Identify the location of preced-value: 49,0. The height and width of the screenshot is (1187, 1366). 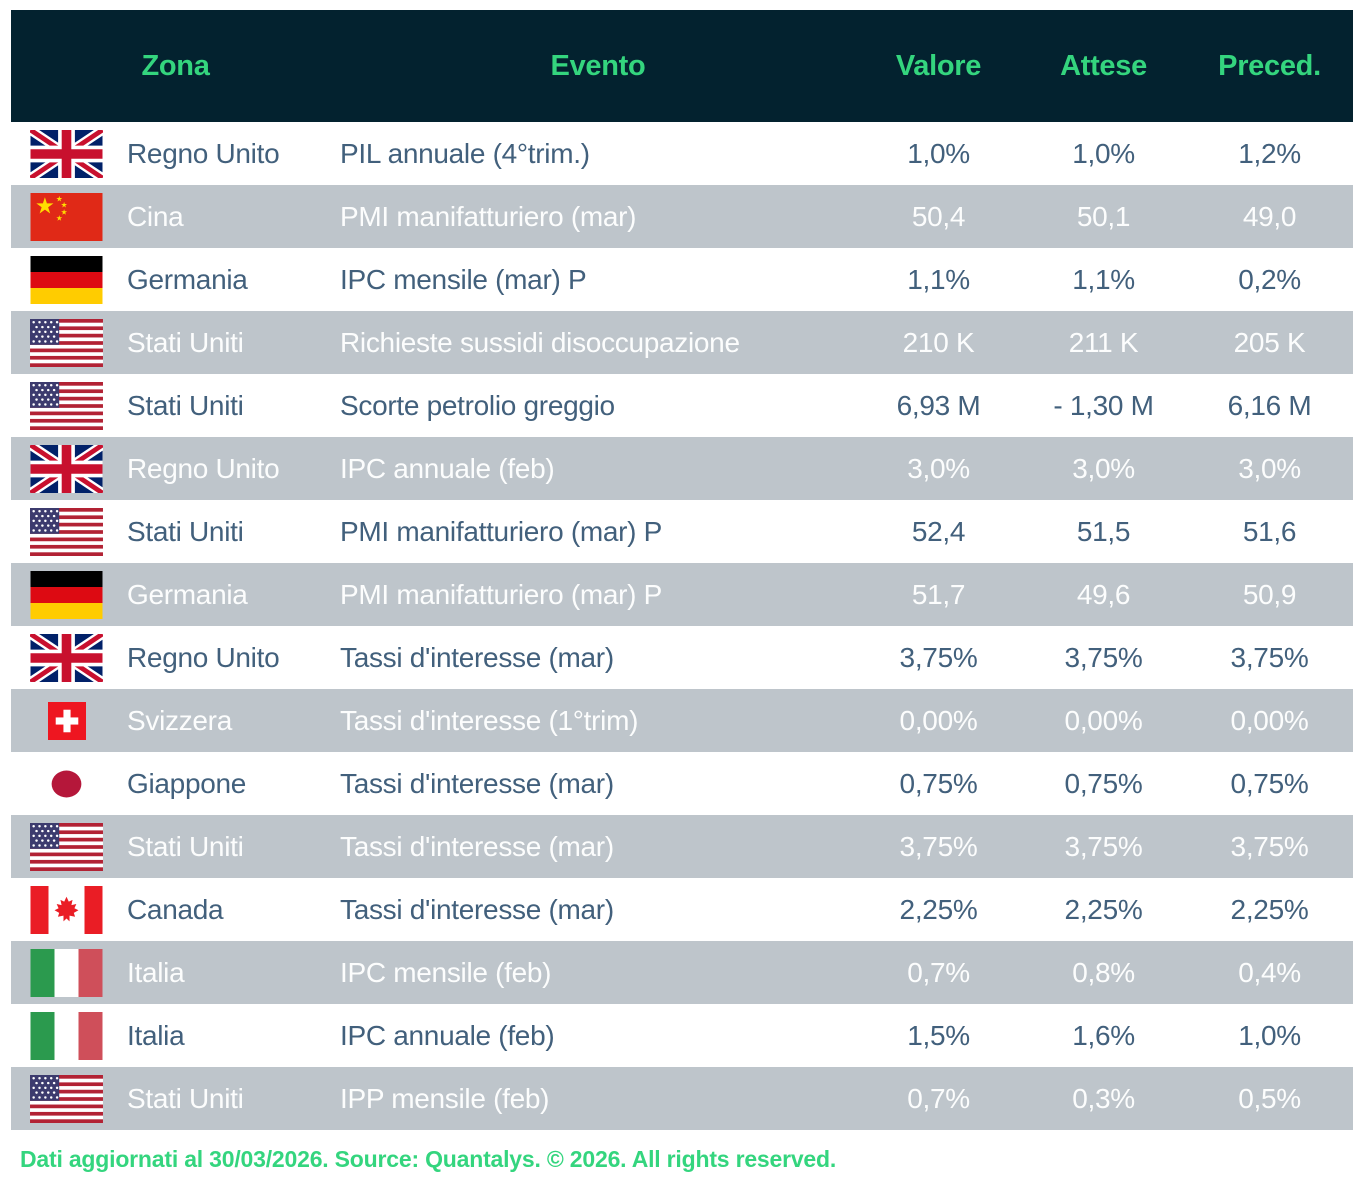
(1269, 216).